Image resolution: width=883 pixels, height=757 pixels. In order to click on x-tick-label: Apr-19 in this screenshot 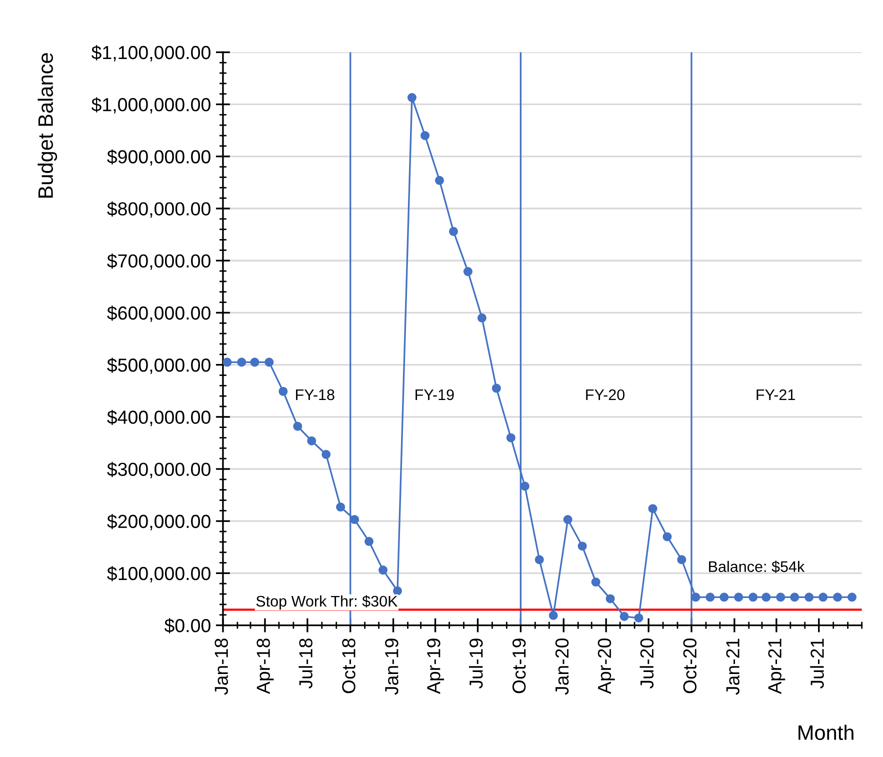, I will do `click(435, 666)`.